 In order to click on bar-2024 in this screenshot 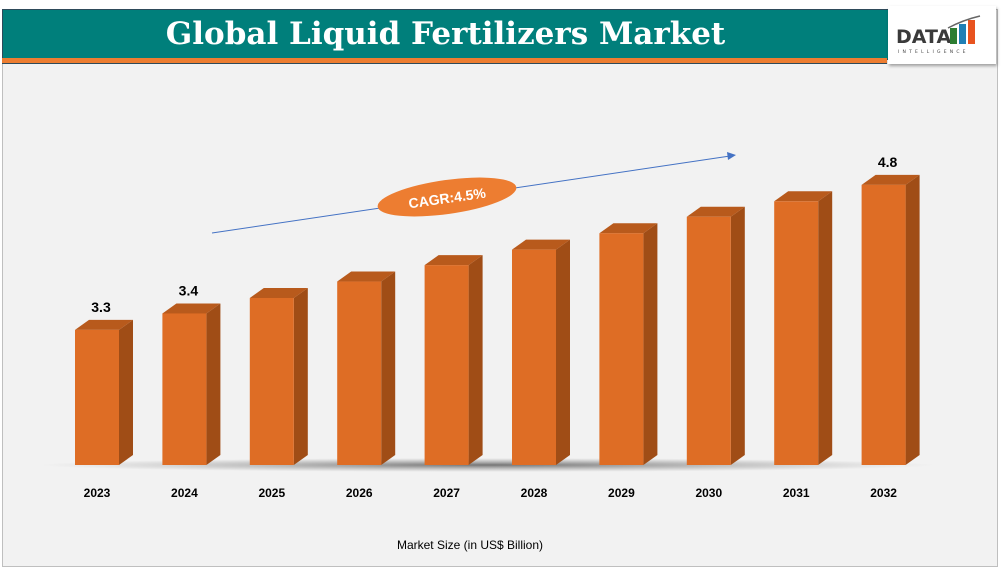, I will do `click(184, 389)`.